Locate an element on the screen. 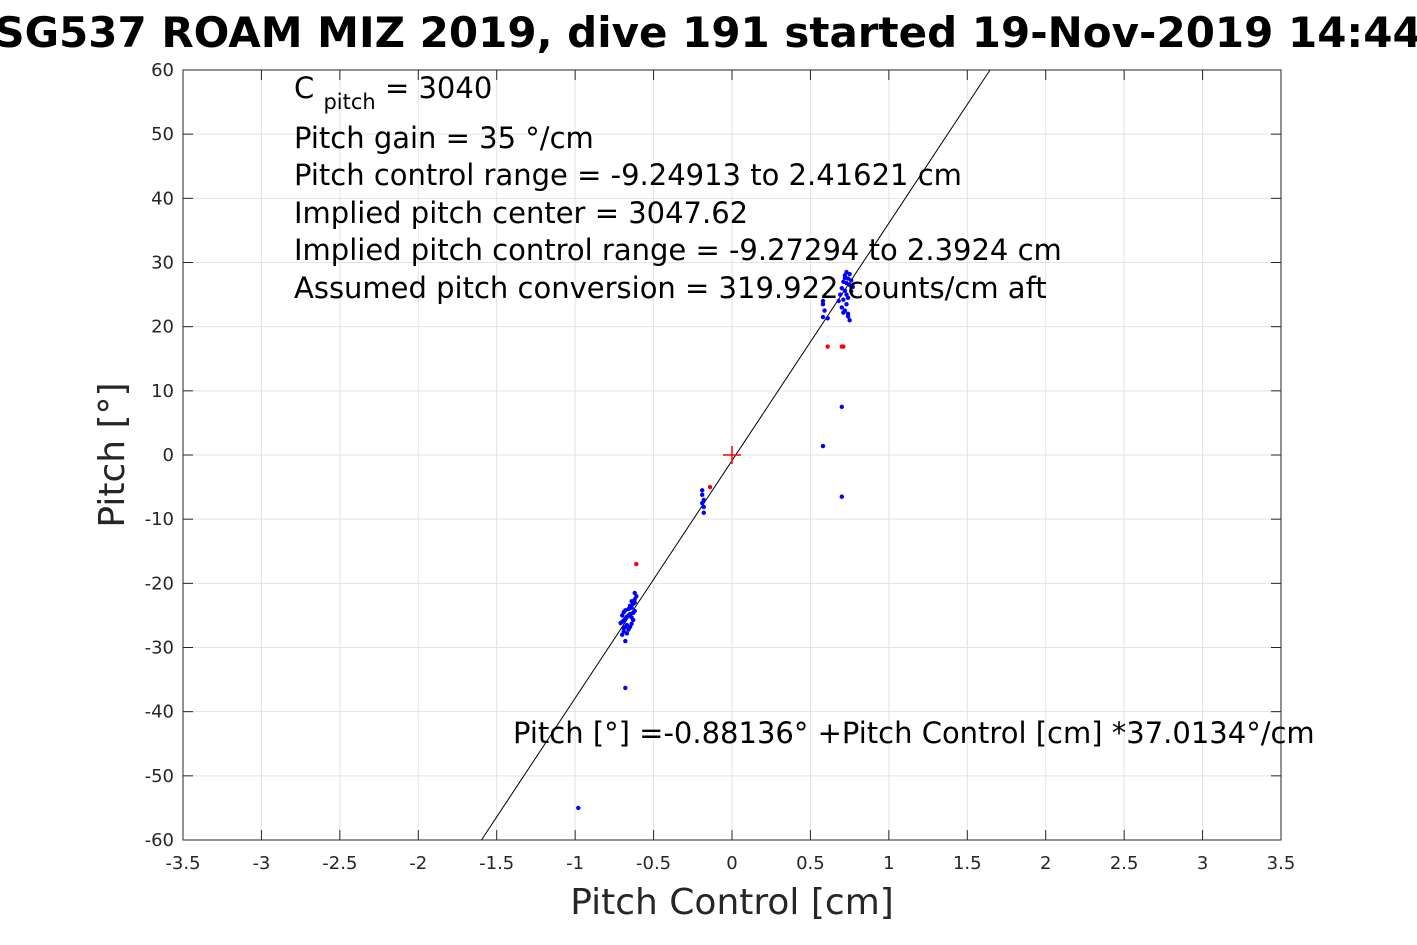 The image size is (1417, 945). implied-center-annotation: Implied pitch center = 3047.62 is located at coordinates (521, 213).